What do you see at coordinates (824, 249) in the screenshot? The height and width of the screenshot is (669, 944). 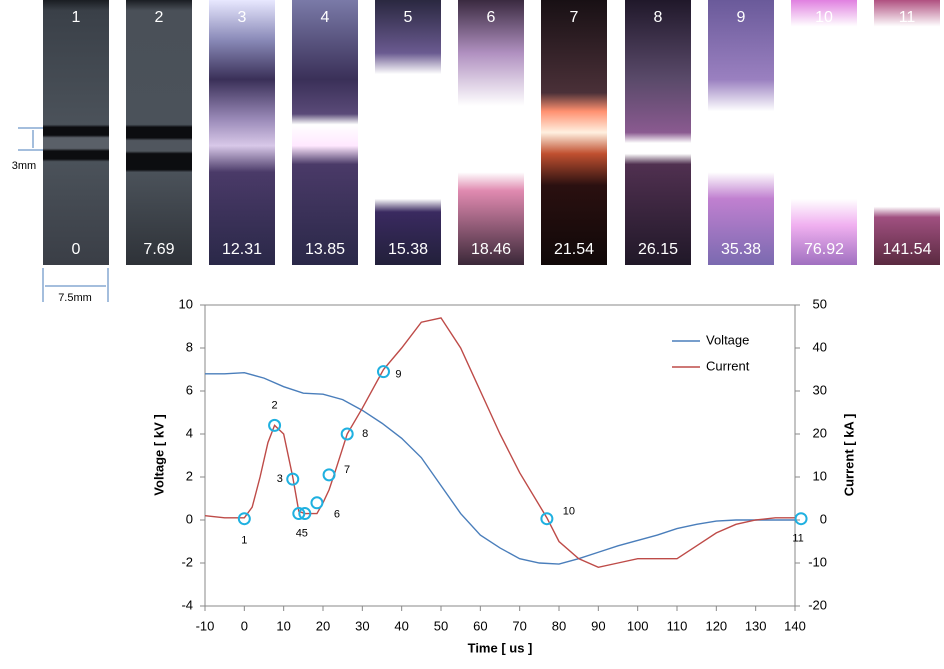 I see `frame-time: 76.92` at bounding box center [824, 249].